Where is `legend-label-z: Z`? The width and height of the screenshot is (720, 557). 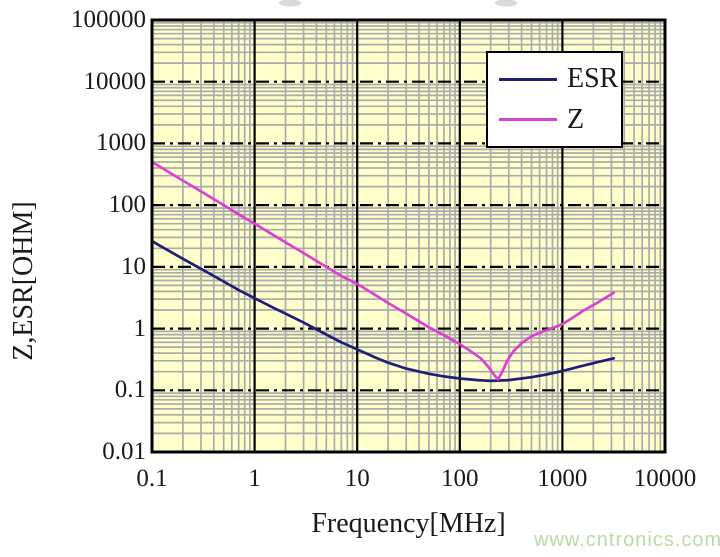
legend-label-z: Z is located at coordinates (576, 119).